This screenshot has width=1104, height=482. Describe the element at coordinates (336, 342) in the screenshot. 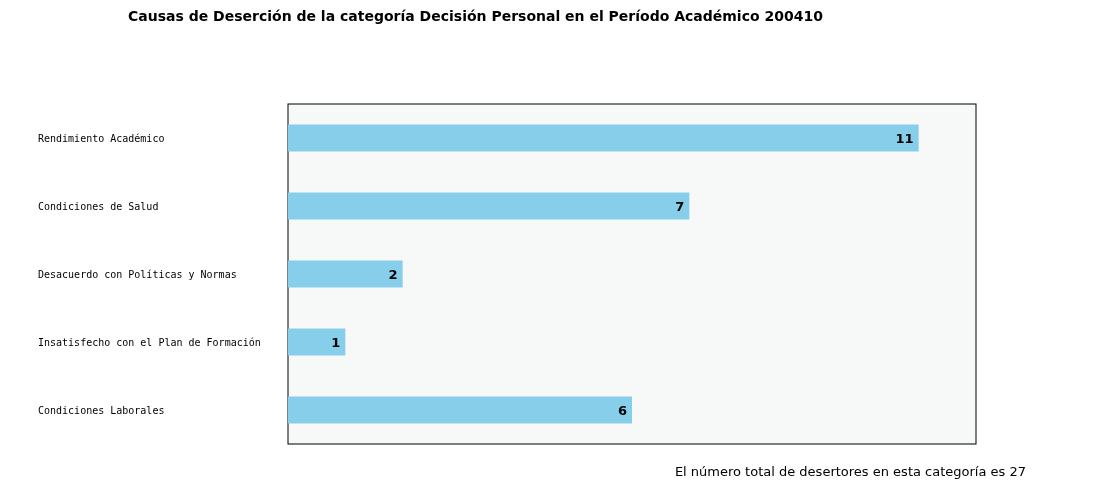

I see `data-label: 1` at that location.